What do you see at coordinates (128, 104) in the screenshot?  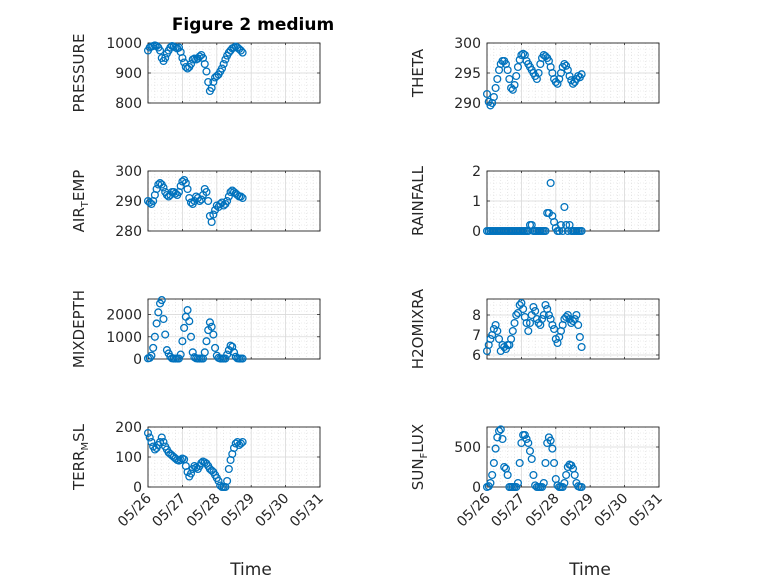 I see `y-tick-label: 800` at bounding box center [128, 104].